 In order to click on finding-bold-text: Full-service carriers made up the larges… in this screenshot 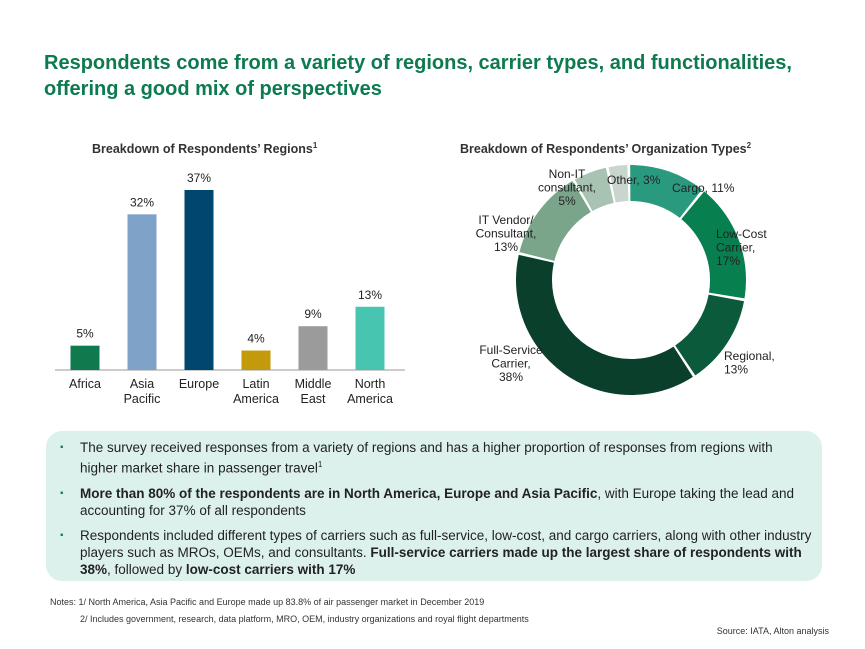, I will do `click(441, 560)`.